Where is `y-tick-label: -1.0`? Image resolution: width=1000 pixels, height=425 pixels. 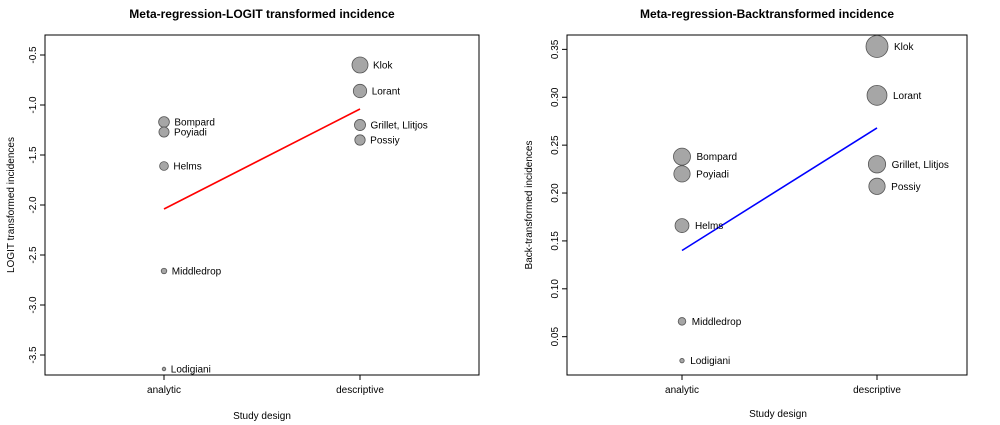
y-tick-label: -1.0 is located at coordinates (33, 105).